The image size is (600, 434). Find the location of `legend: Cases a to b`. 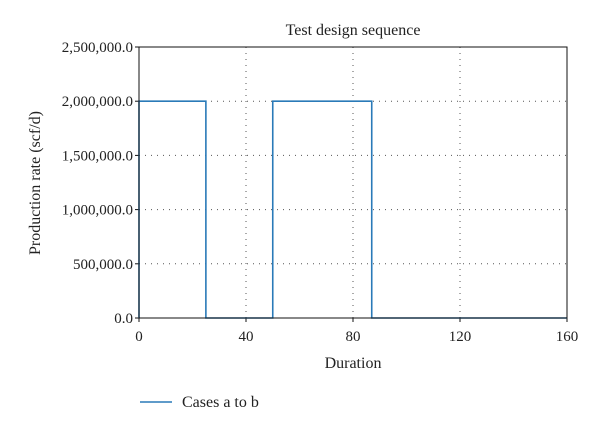

legend: Cases a to b is located at coordinates (199, 402).